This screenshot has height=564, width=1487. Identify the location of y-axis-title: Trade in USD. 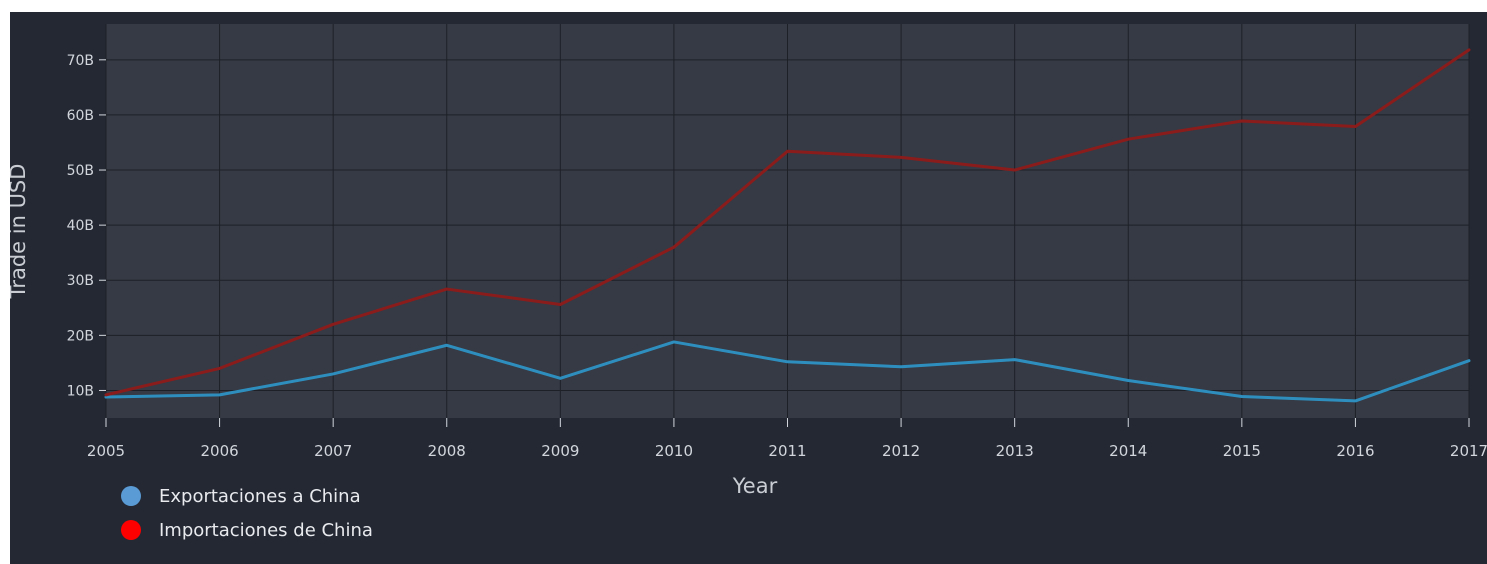
(20, 232).